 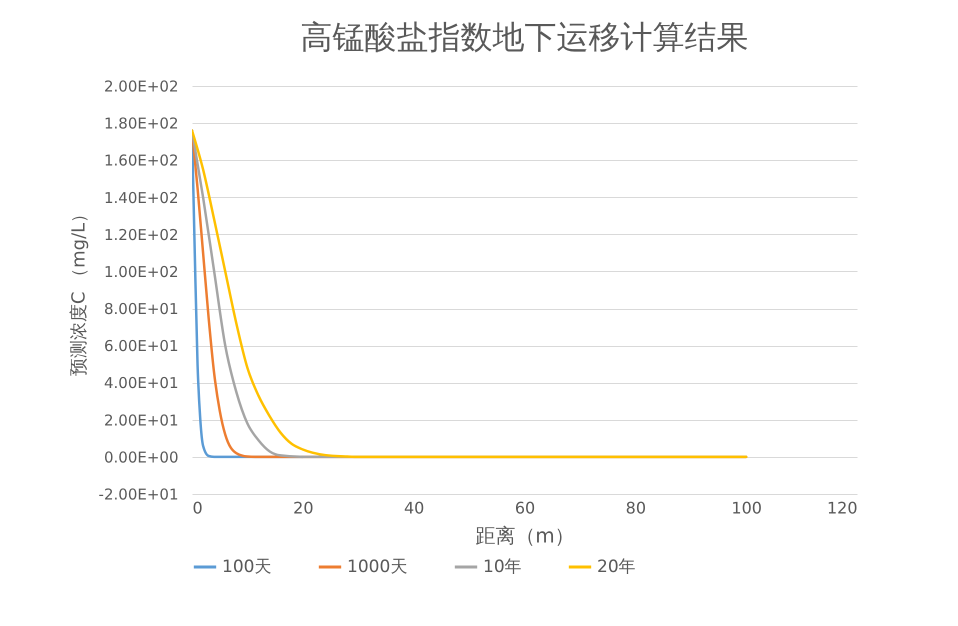 What do you see at coordinates (141, 161) in the screenshot?
I see `y-tick-label: 1.60E+02` at bounding box center [141, 161].